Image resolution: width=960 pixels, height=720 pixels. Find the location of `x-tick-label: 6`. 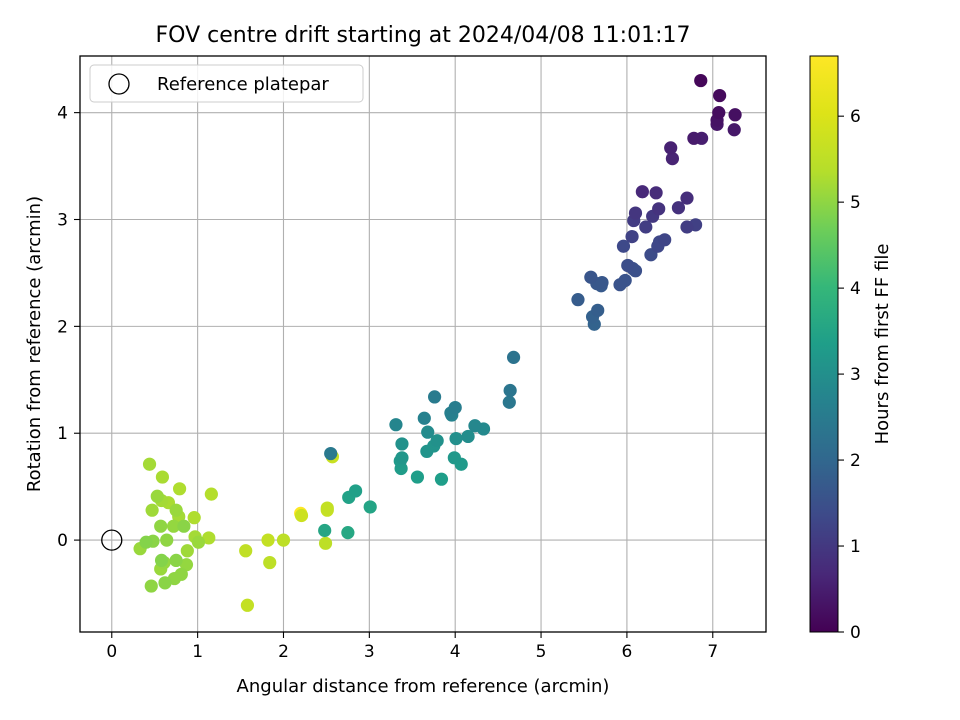

x-tick-label: 6 is located at coordinates (626, 652).